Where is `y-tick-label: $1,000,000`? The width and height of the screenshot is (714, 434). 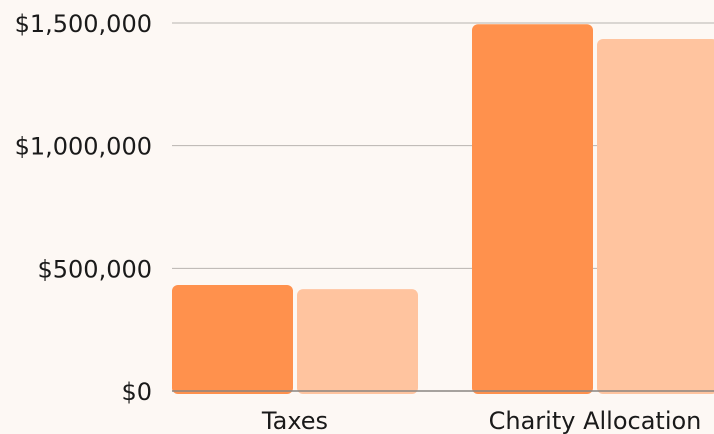 y-tick-label: $1,000,000 is located at coordinates (83, 147).